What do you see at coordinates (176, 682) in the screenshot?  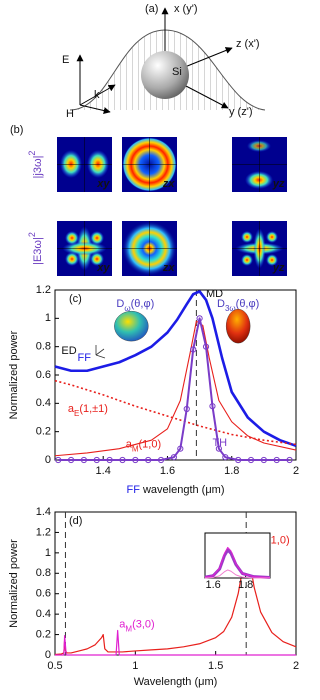 I see `x-axis-label: Wavelength (μm)` at bounding box center [176, 682].